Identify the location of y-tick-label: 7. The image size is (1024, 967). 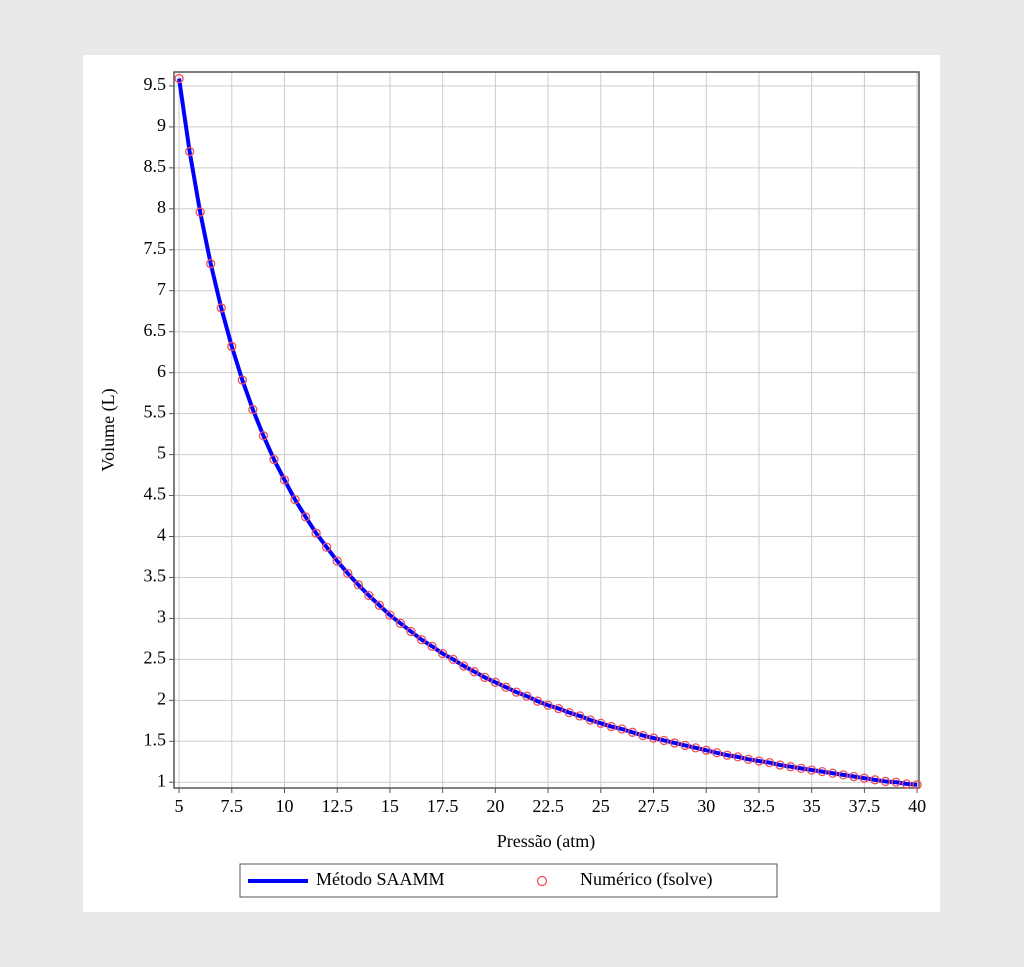
(161, 289).